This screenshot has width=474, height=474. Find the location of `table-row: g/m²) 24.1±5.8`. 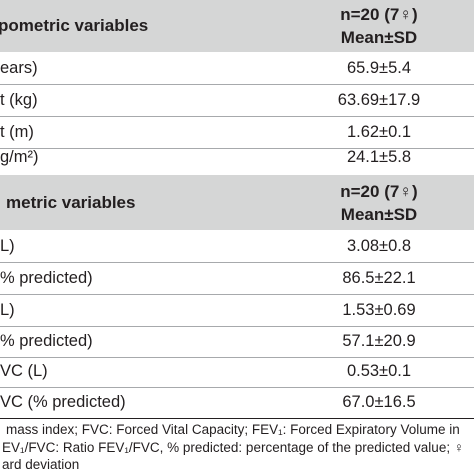

table-row: g/m²) 24.1±5.8 is located at coordinates (237, 157).